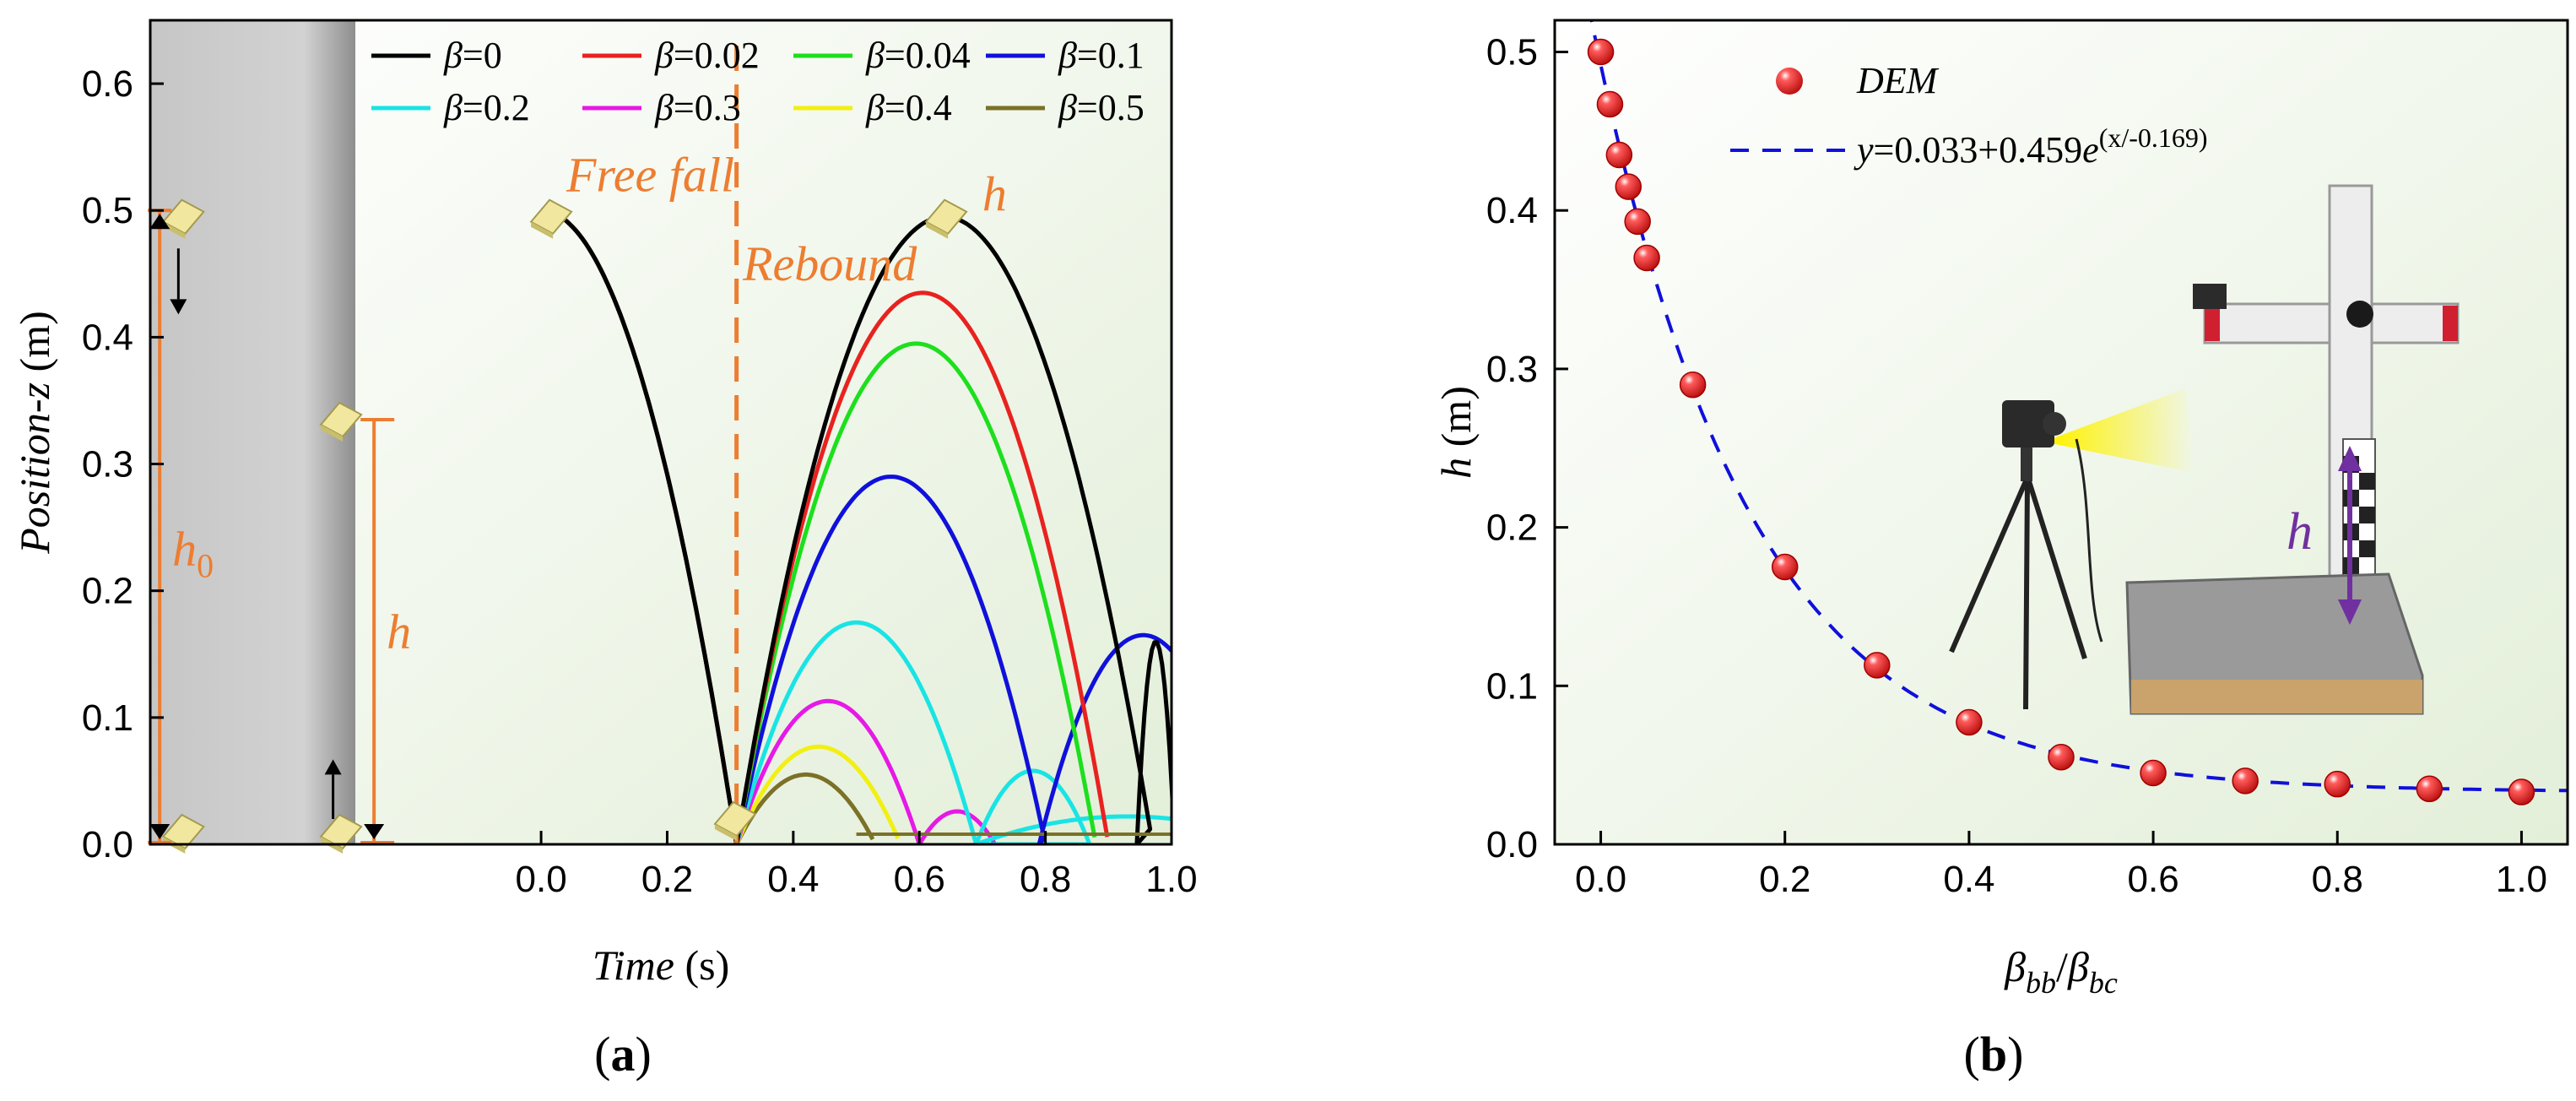 The image size is (2576, 1101). I want to click on legend-value: =0, so click(482, 55).